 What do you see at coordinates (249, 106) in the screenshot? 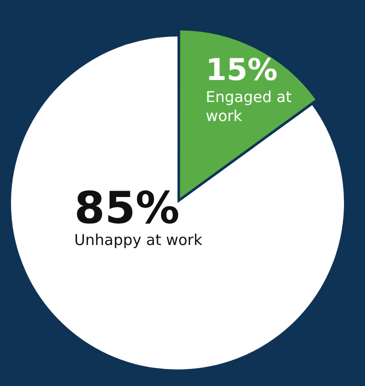
I see `slice-label: Engaged at work` at bounding box center [249, 106].